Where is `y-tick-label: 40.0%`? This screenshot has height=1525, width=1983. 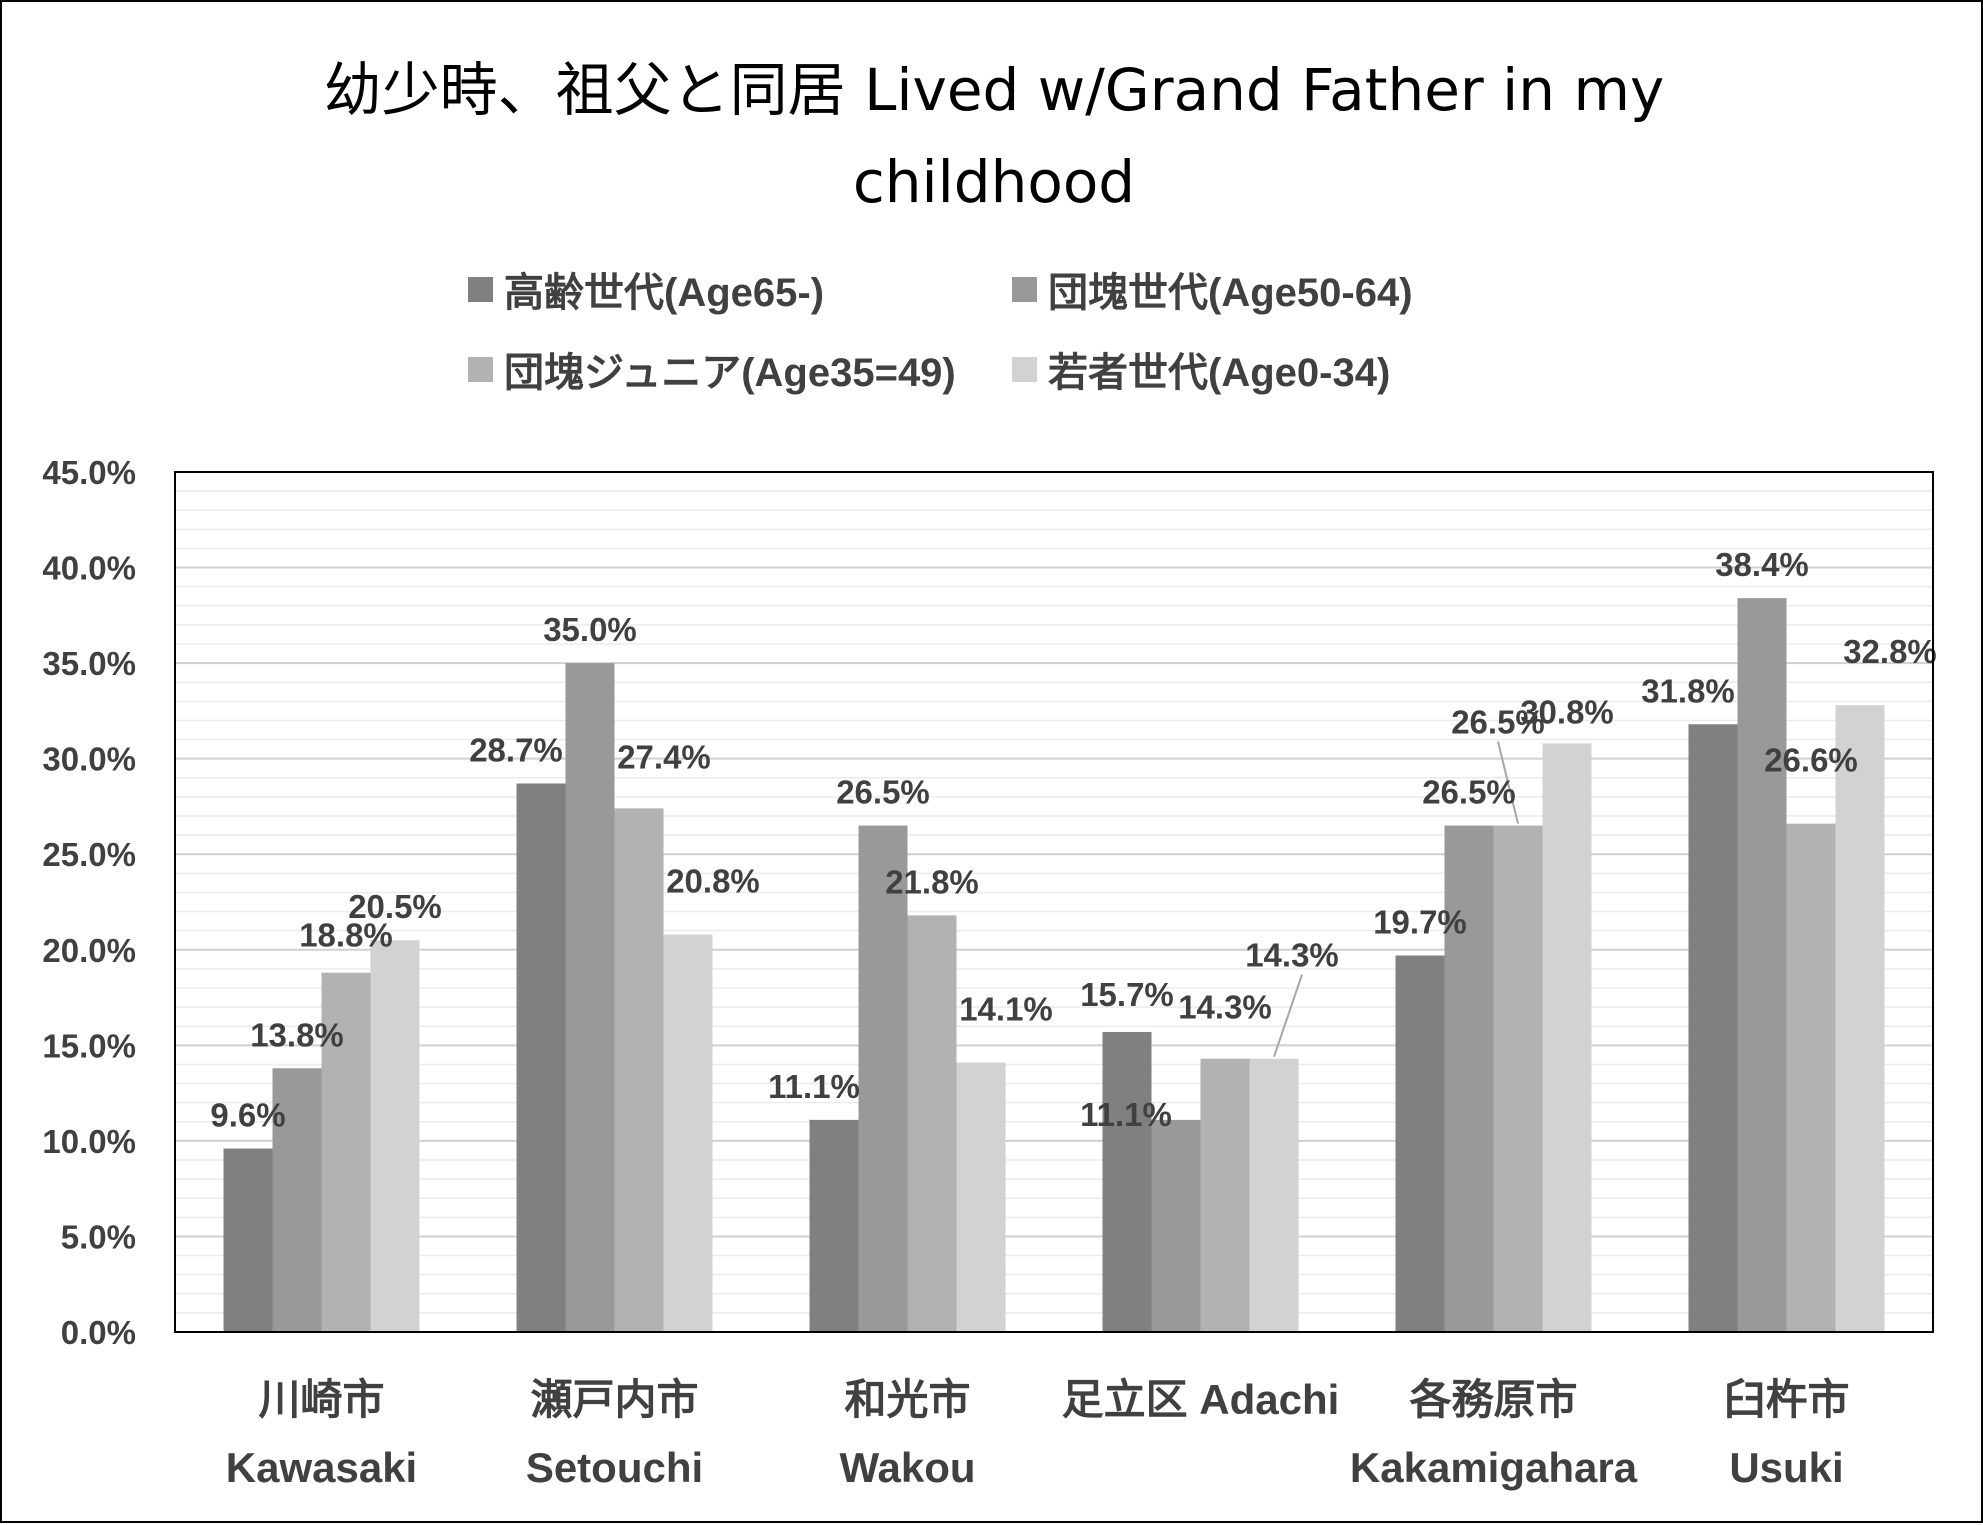 y-tick-label: 40.0% is located at coordinates (89, 568).